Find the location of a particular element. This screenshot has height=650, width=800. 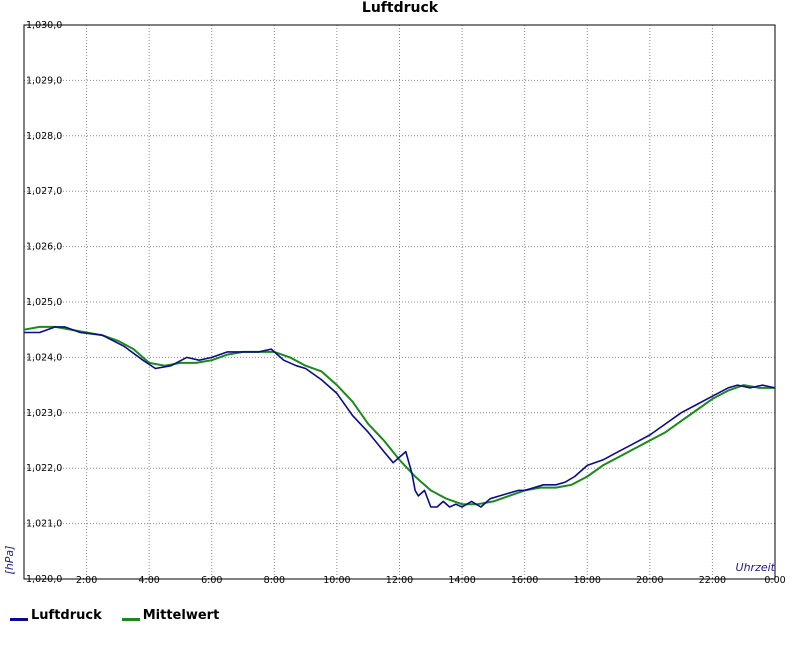

y-tick-label: 1,023,0 is located at coordinates (44, 413).